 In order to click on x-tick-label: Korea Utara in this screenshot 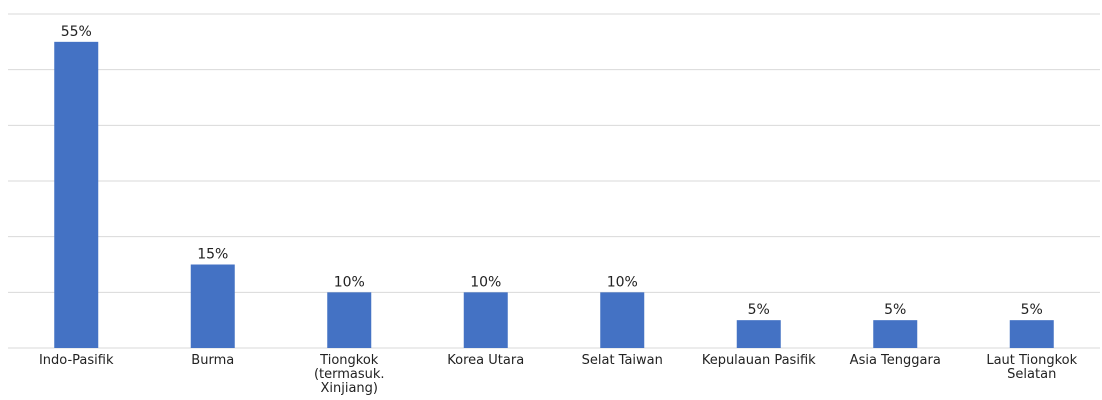, I will do `click(486, 360)`.